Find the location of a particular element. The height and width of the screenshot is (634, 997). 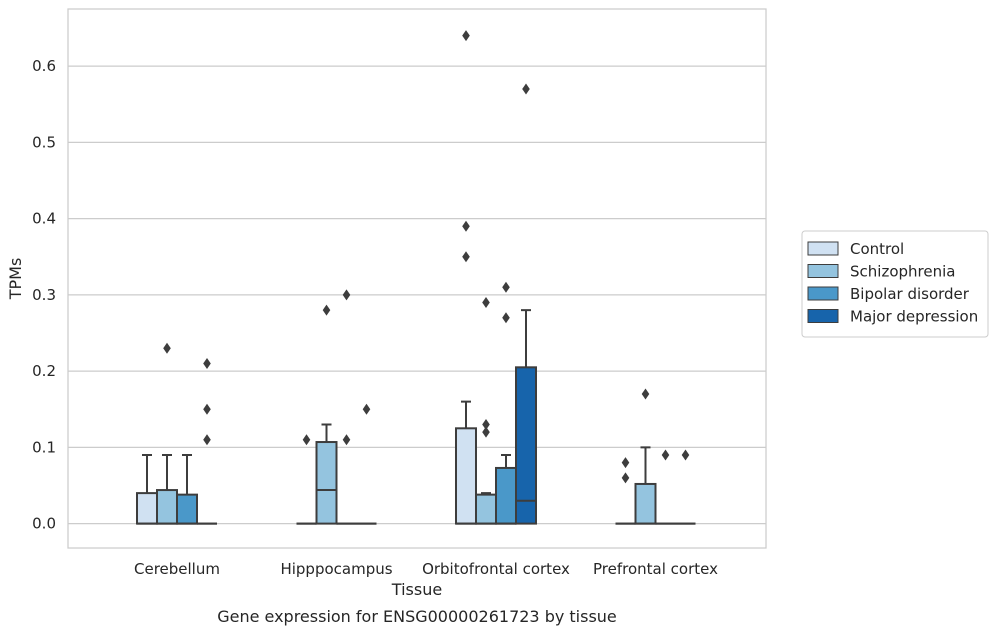

y-tick-label: 0.5 is located at coordinates (44, 142).